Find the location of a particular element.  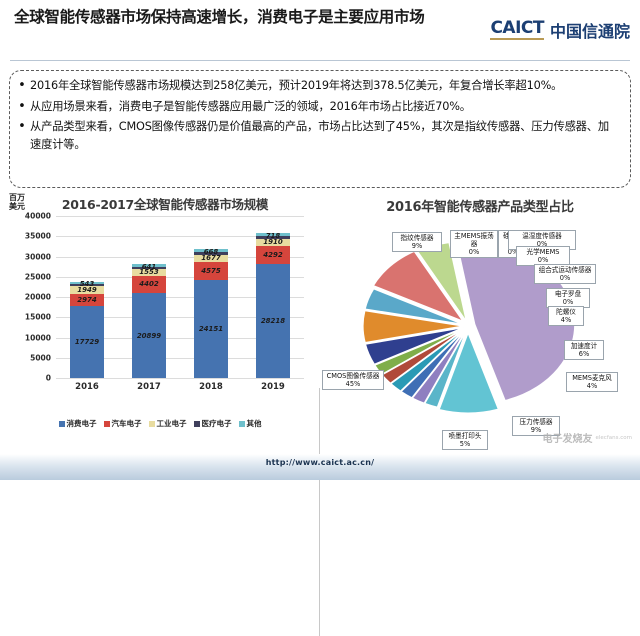

pie-slice-label: 陀螺仪 4% is located at coordinates (566, 316).